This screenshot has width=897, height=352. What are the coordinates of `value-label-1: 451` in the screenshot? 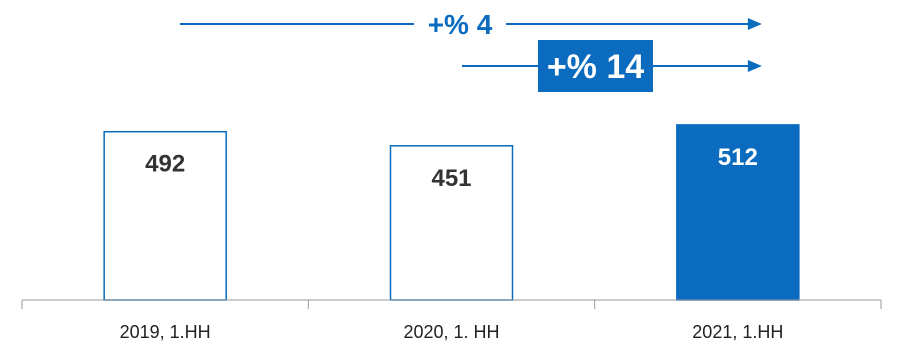 It's located at (451, 178).